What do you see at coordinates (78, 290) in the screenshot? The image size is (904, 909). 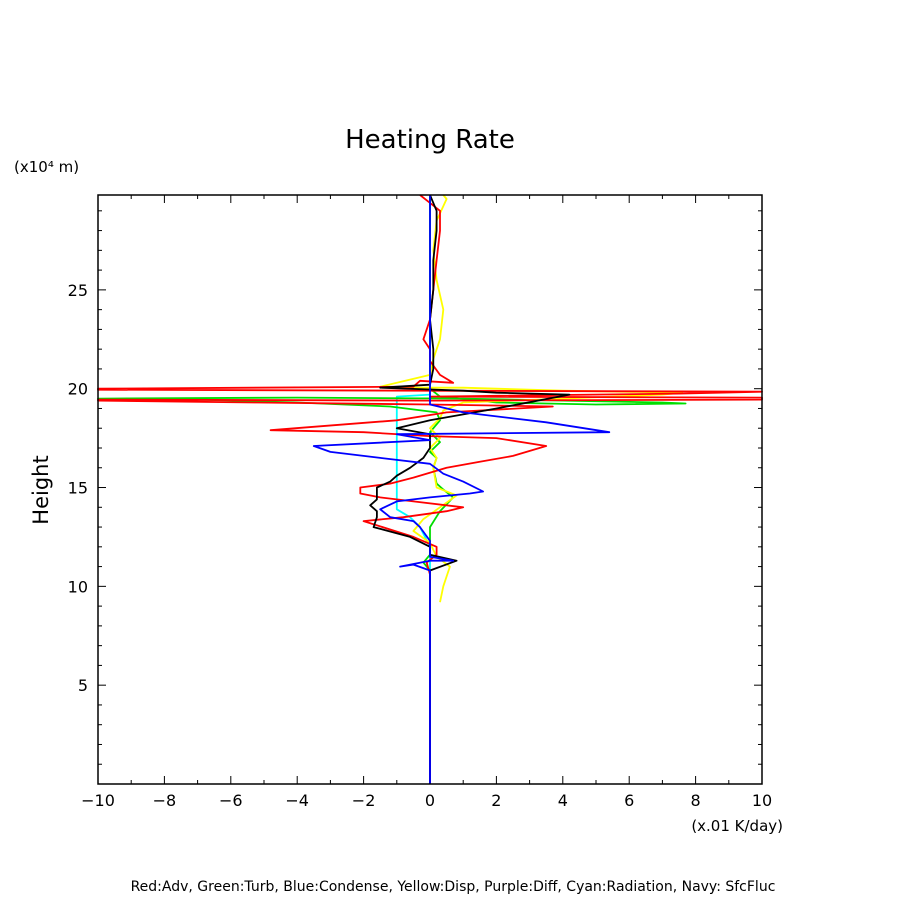 I see `y-tick-label: 25` at bounding box center [78, 290].